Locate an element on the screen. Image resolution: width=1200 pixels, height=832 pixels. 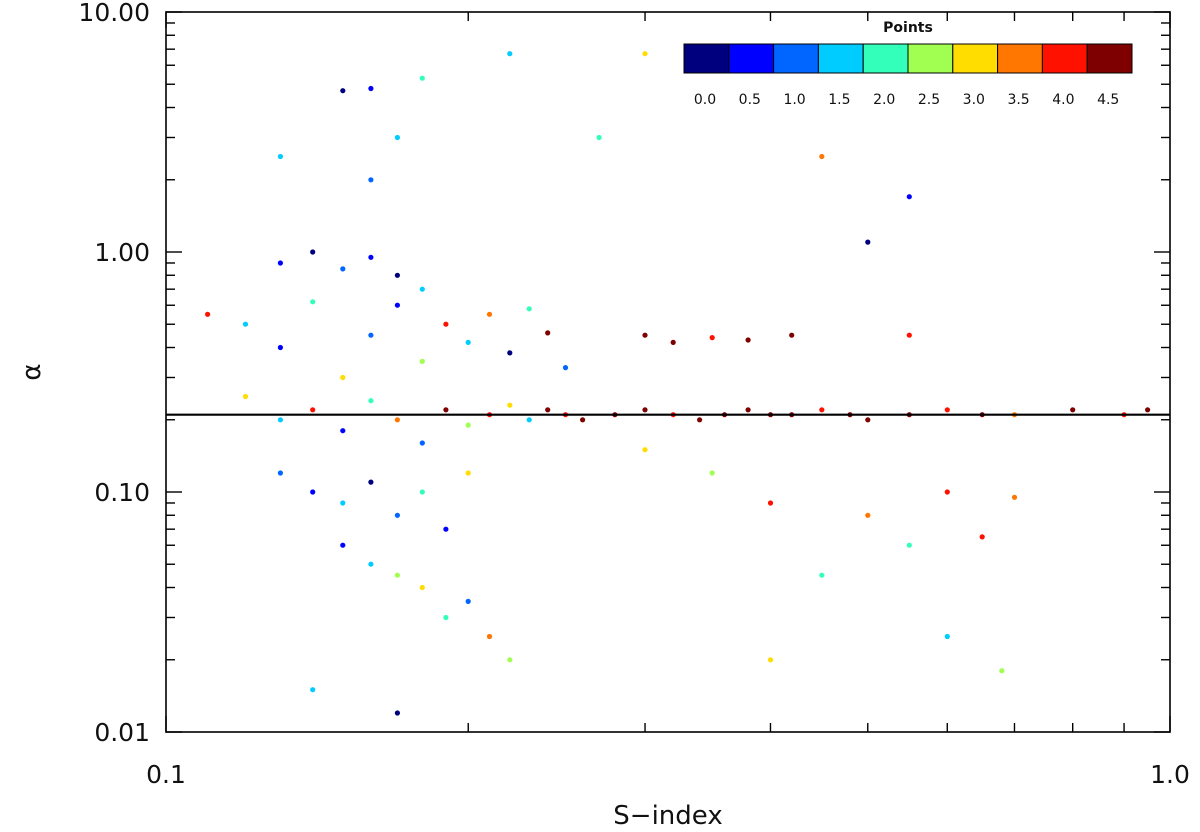
x-axis-title: S−index is located at coordinates (667, 816).